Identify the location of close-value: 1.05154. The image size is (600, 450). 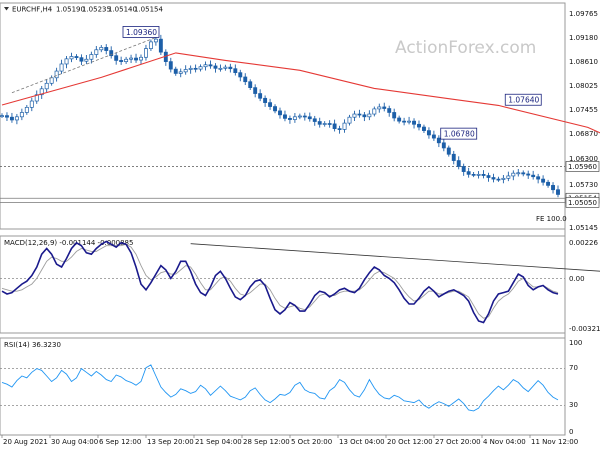
(148, 10).